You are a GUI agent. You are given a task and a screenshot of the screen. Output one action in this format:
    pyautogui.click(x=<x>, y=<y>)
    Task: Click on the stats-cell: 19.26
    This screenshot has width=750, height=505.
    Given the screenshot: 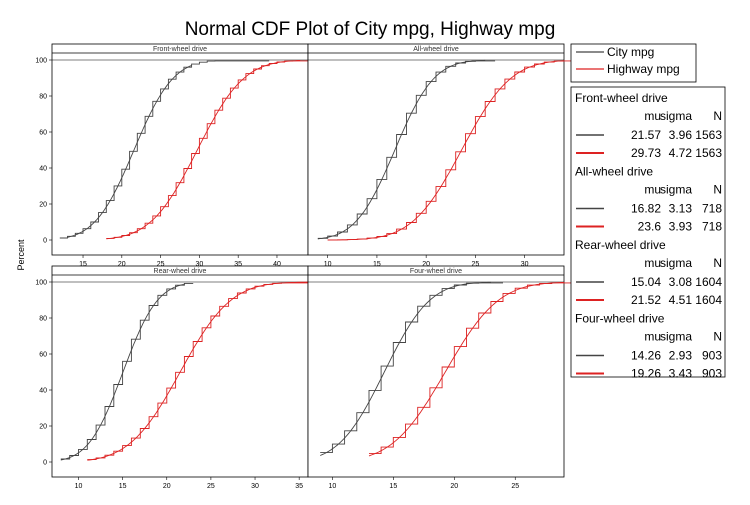 What is the action you would take?
    pyautogui.click(x=646, y=374)
    